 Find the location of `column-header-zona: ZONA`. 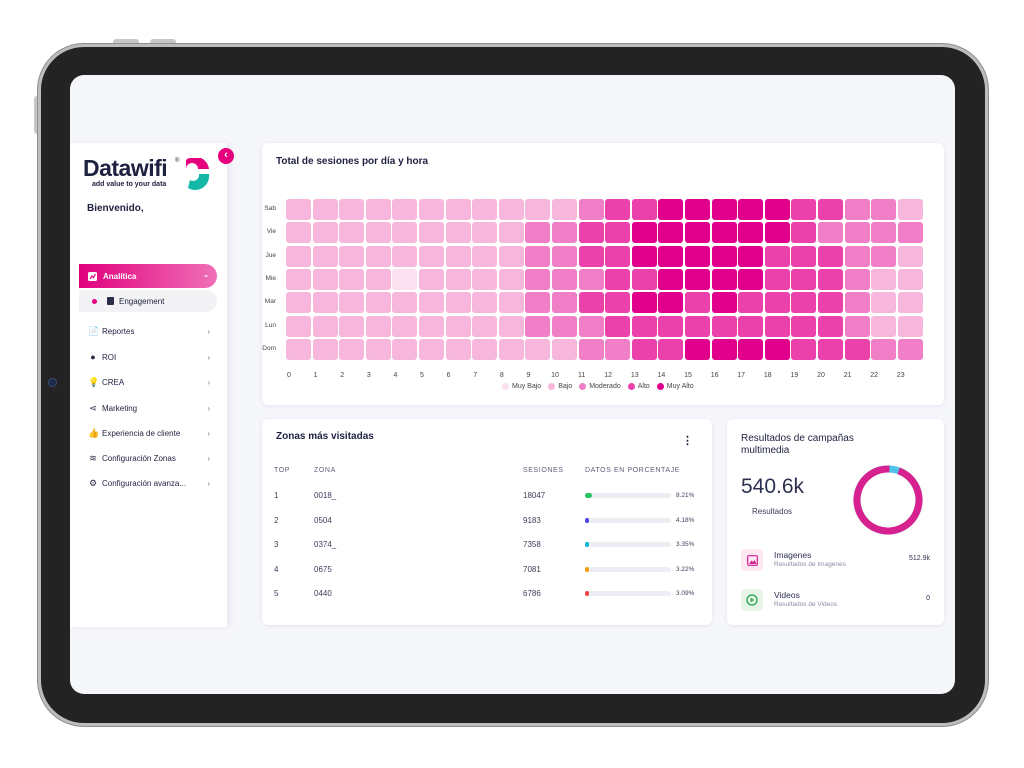

column-header-zona: ZONA is located at coordinates (325, 470).